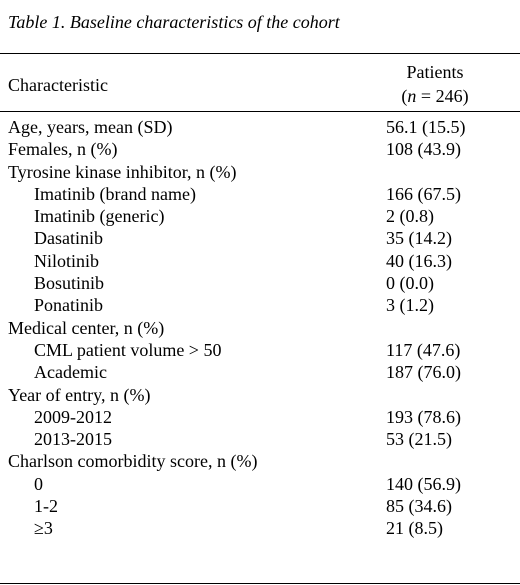  What do you see at coordinates (419, 238) in the screenshot?
I see `row-value: 35 (14.2)` at bounding box center [419, 238].